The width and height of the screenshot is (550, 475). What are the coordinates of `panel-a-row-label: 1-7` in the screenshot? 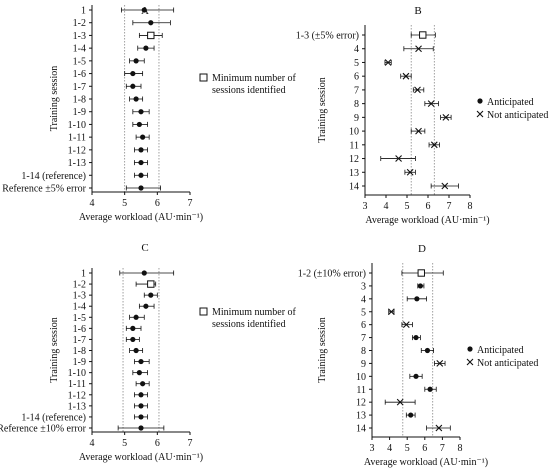 It's located at (79, 87).